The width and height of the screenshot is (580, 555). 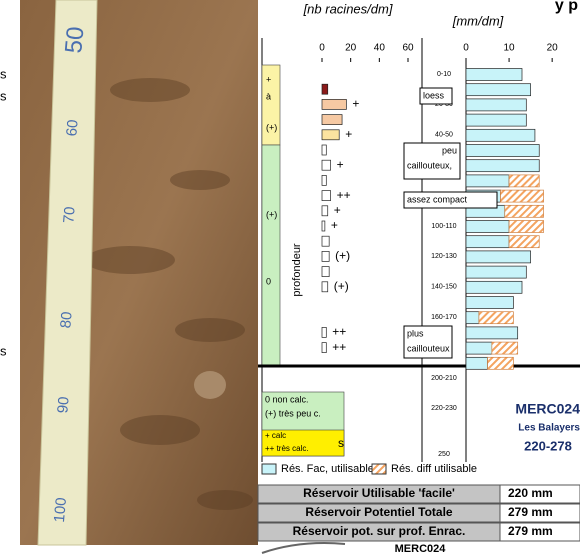 What do you see at coordinates (444, 317) in the screenshot?
I see `depth-label: 160-170` at bounding box center [444, 317].